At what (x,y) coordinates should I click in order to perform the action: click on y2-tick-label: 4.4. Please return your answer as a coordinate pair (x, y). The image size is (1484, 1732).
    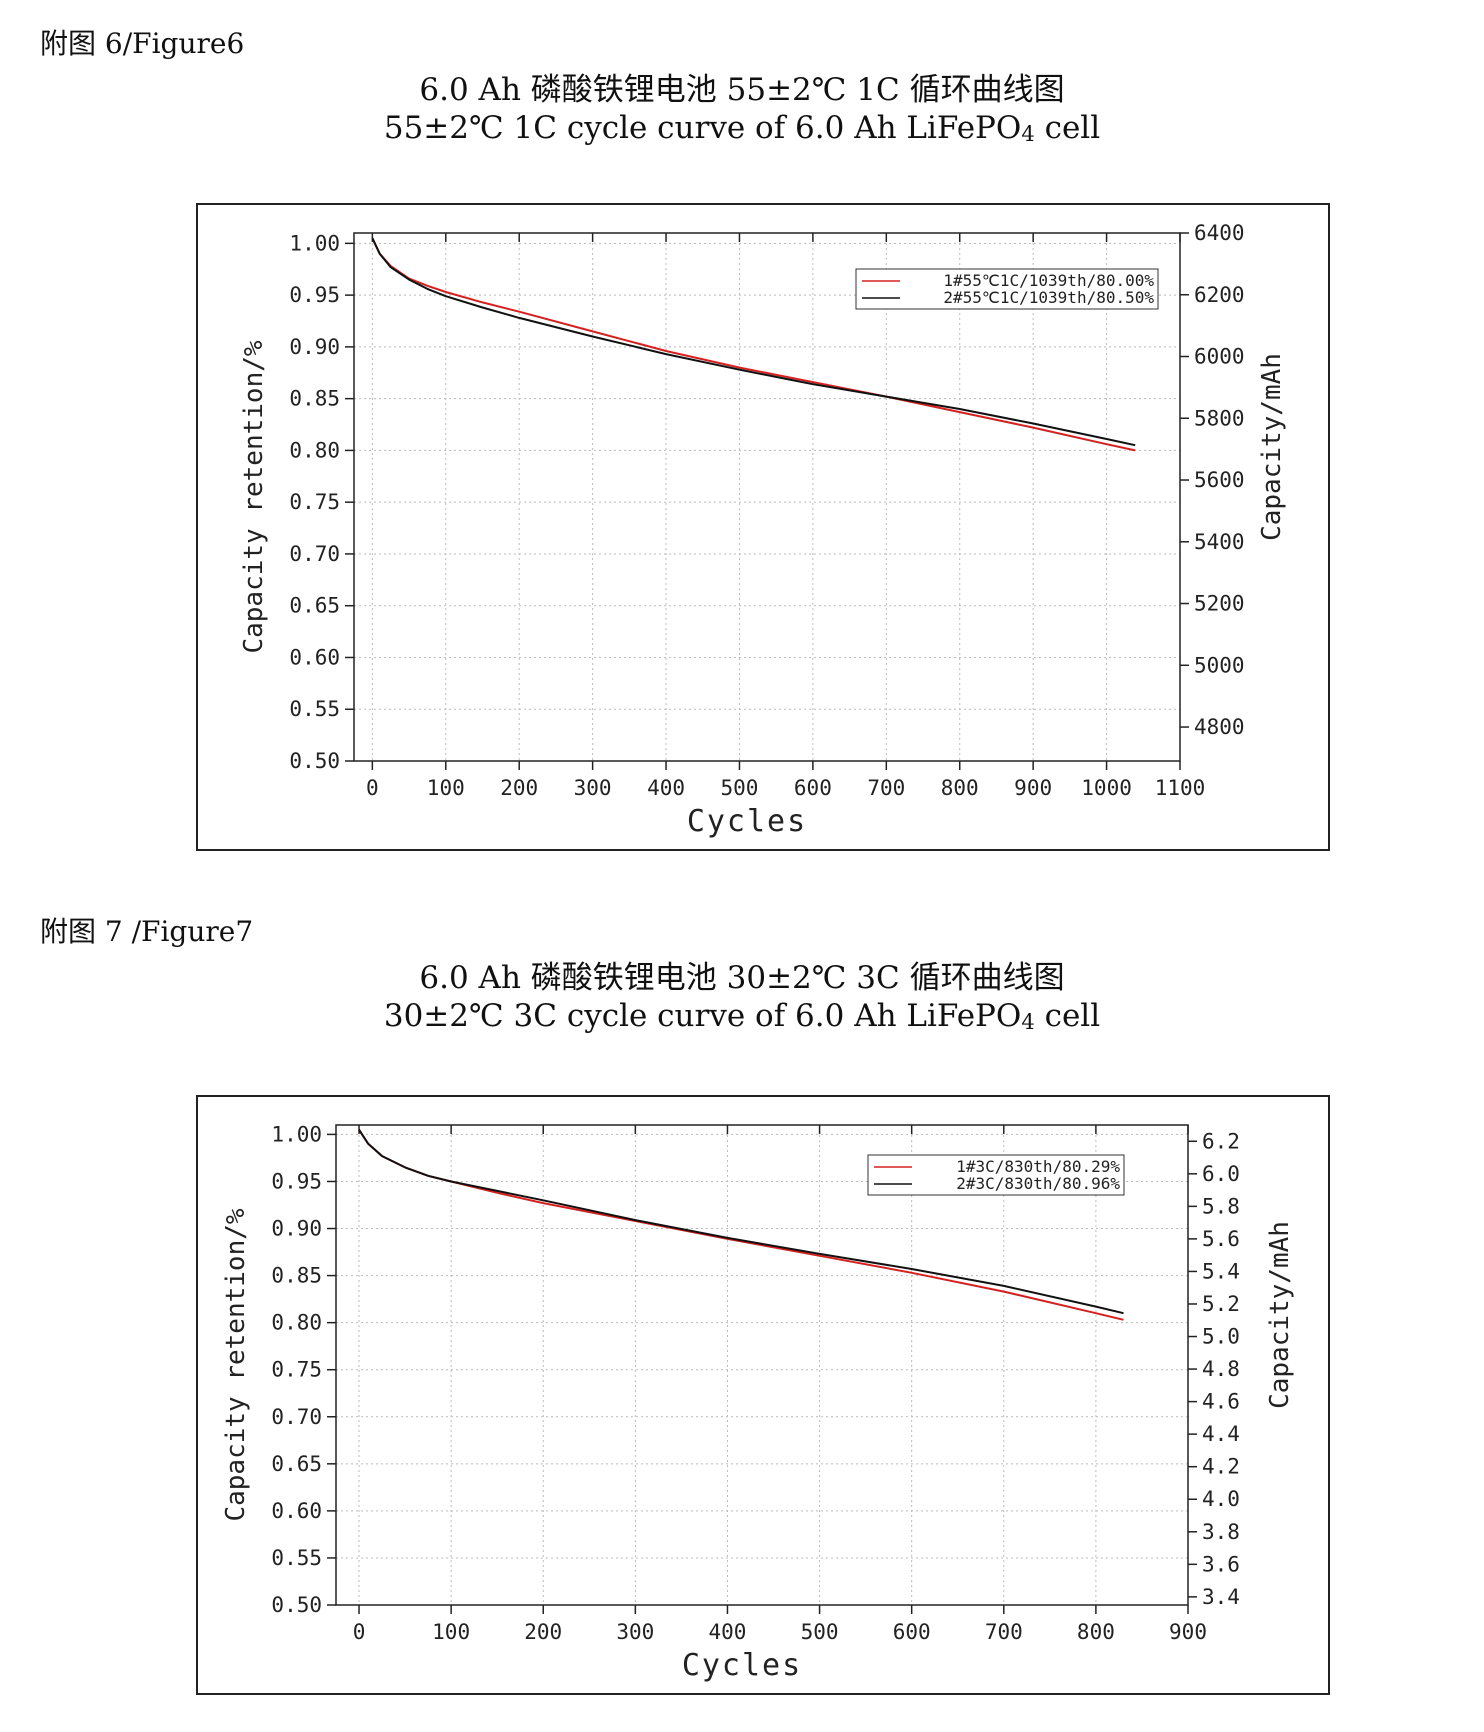
    Looking at the image, I should click on (1221, 1434).